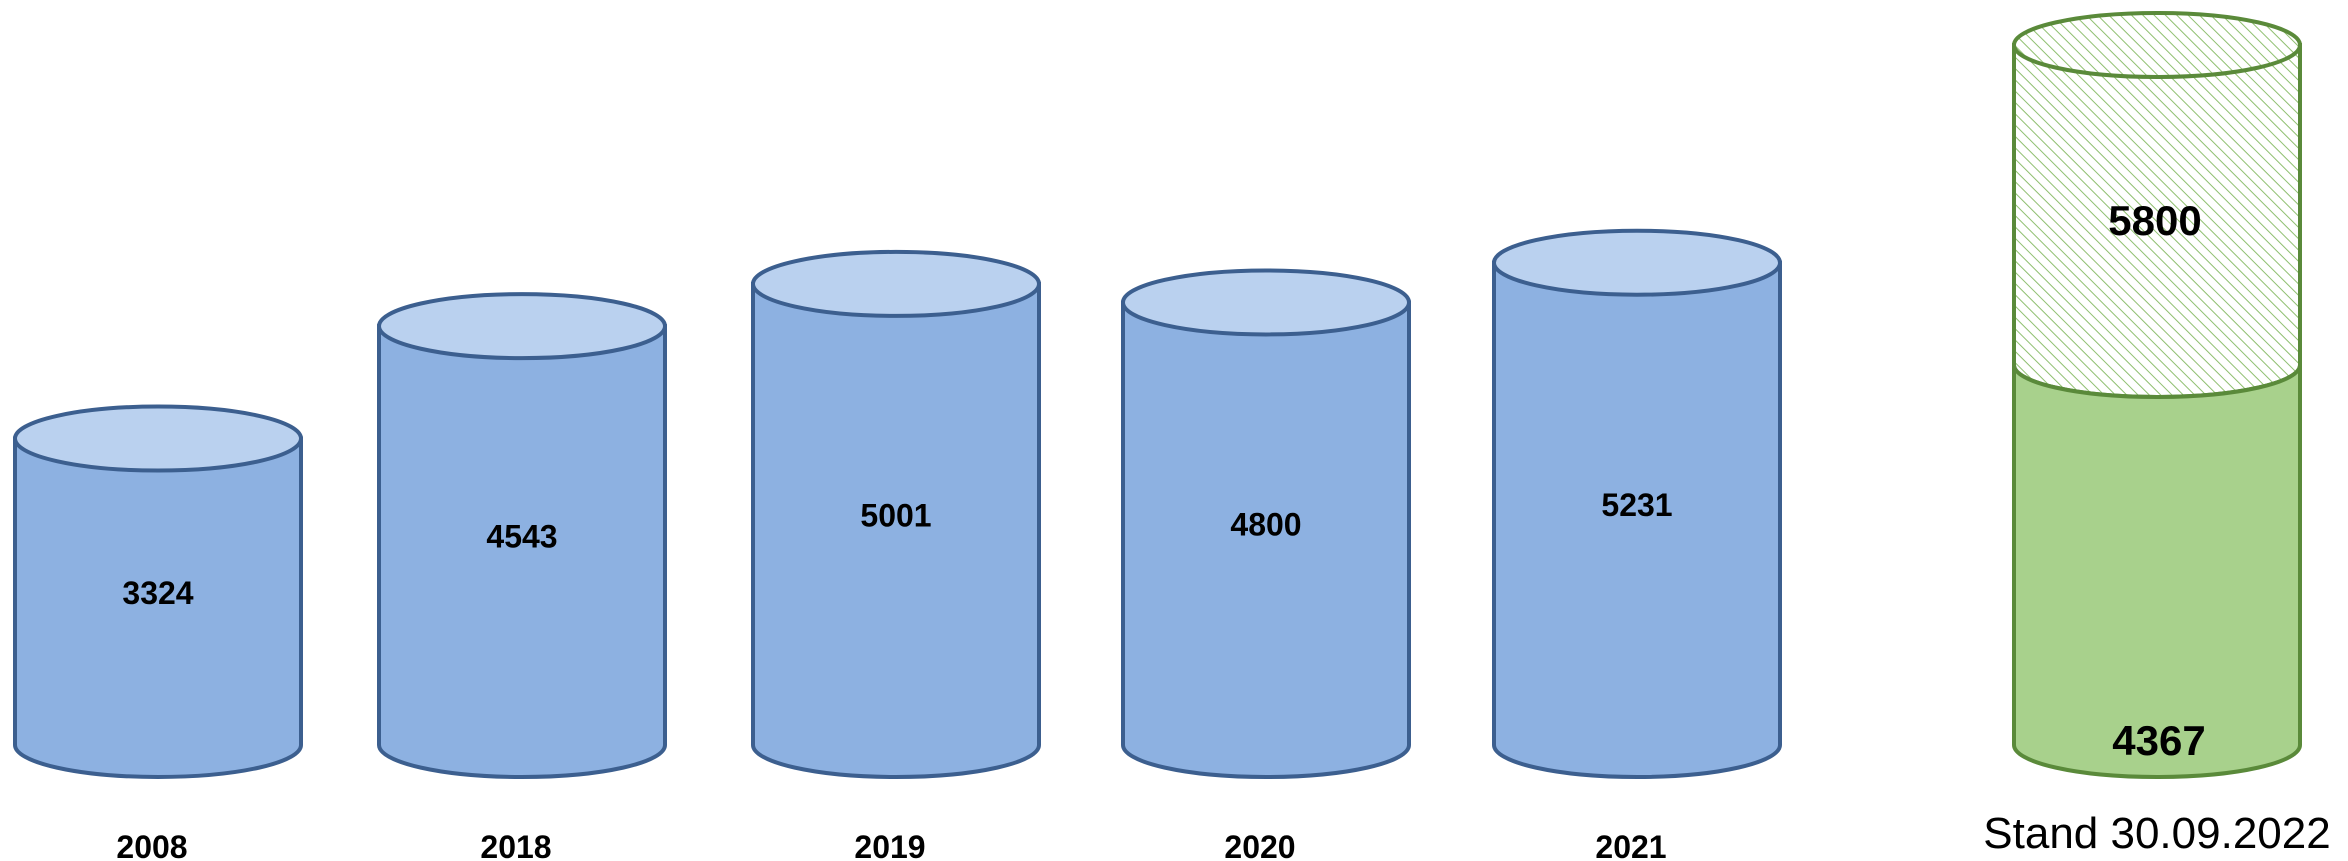  Describe the element at coordinates (1266, 302) in the screenshot. I see `bar-2020-top` at that location.